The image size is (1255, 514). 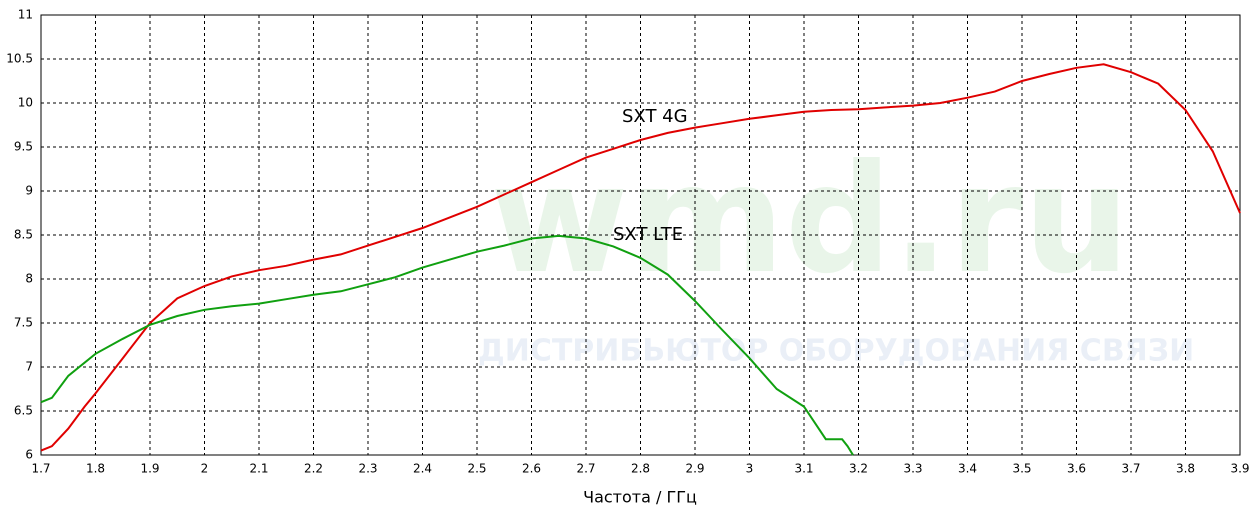 I want to click on x-tick-label: 2.5, so click(x=476, y=469).